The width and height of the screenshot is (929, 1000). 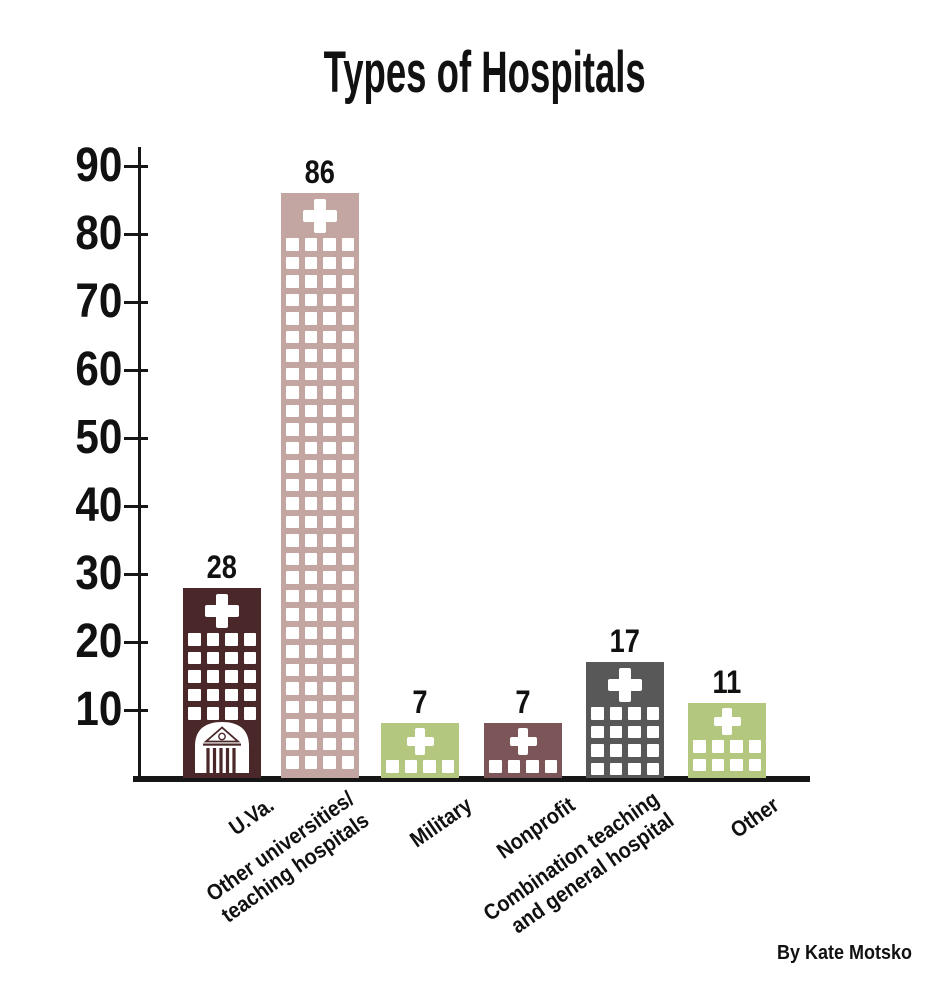 I want to click on bar-nonprofit, so click(x=523, y=750).